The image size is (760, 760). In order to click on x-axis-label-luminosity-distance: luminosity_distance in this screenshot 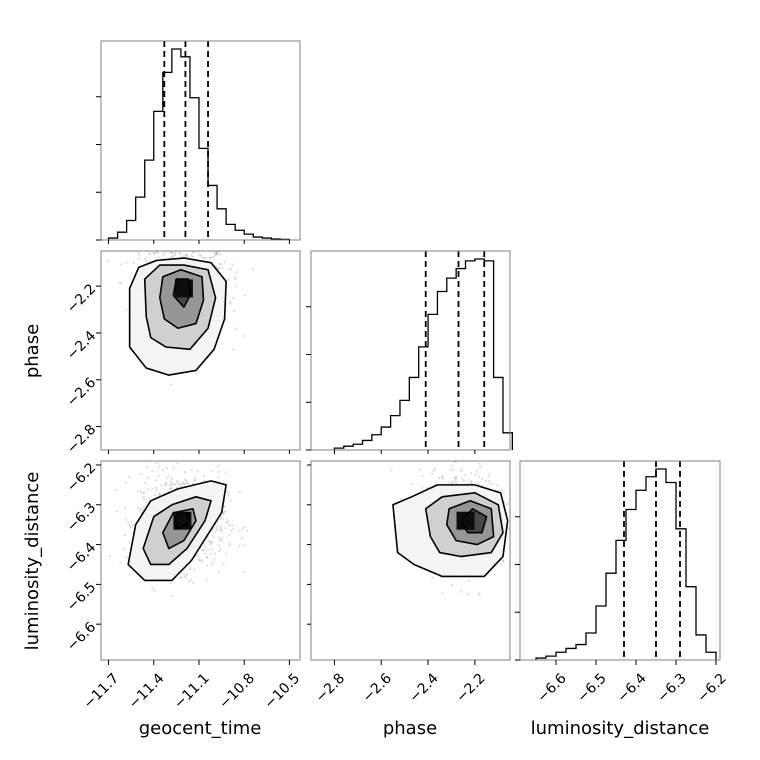, I will do `click(620, 728)`.